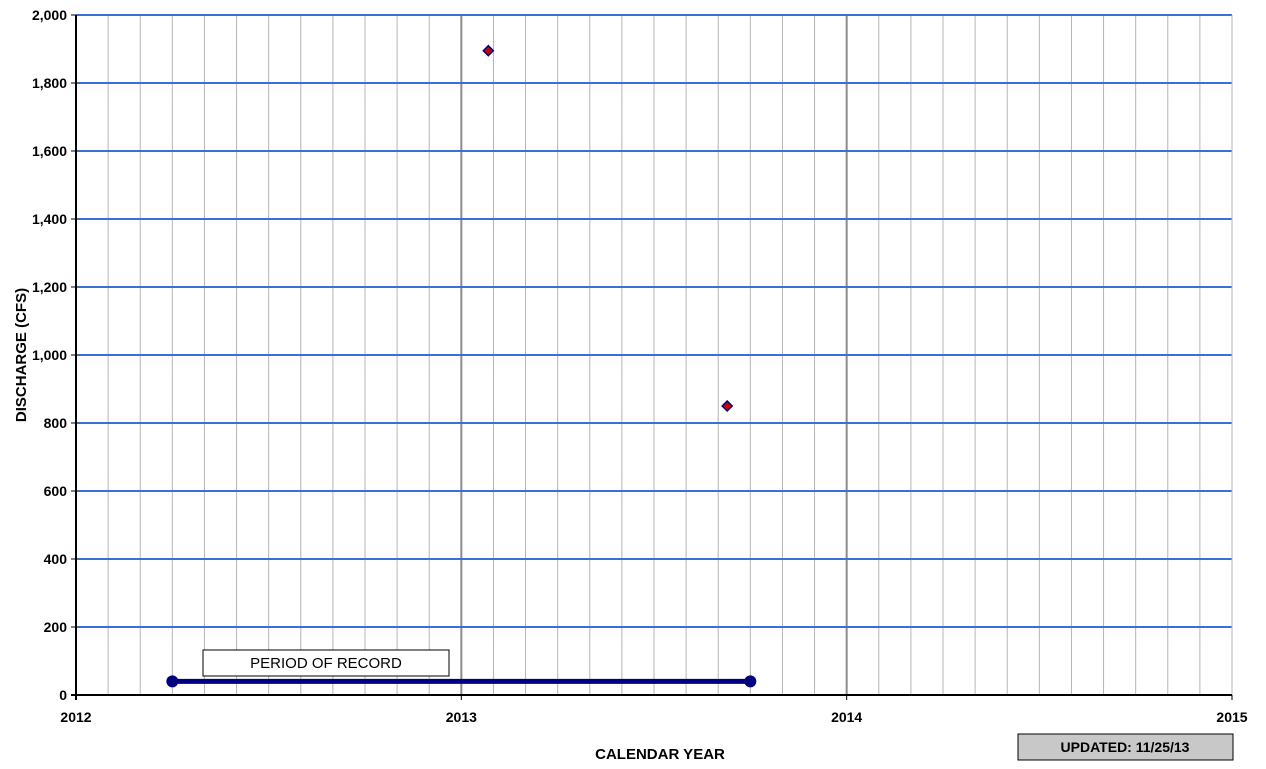 The height and width of the screenshot is (769, 1266). Describe the element at coordinates (750, 681) in the screenshot. I see `period-of-record-end-marker` at that location.